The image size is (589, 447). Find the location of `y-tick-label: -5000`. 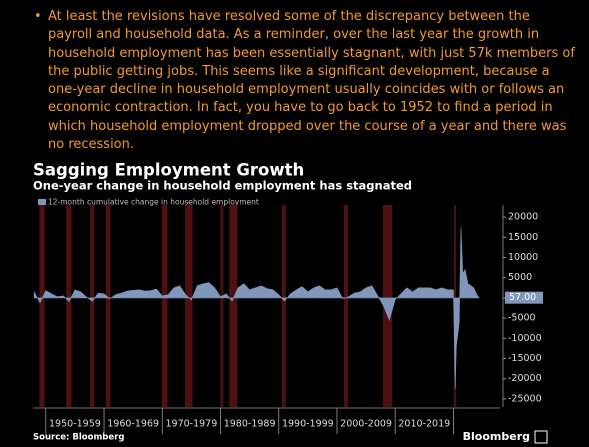

y-tick-label: -5000 is located at coordinates (522, 318).